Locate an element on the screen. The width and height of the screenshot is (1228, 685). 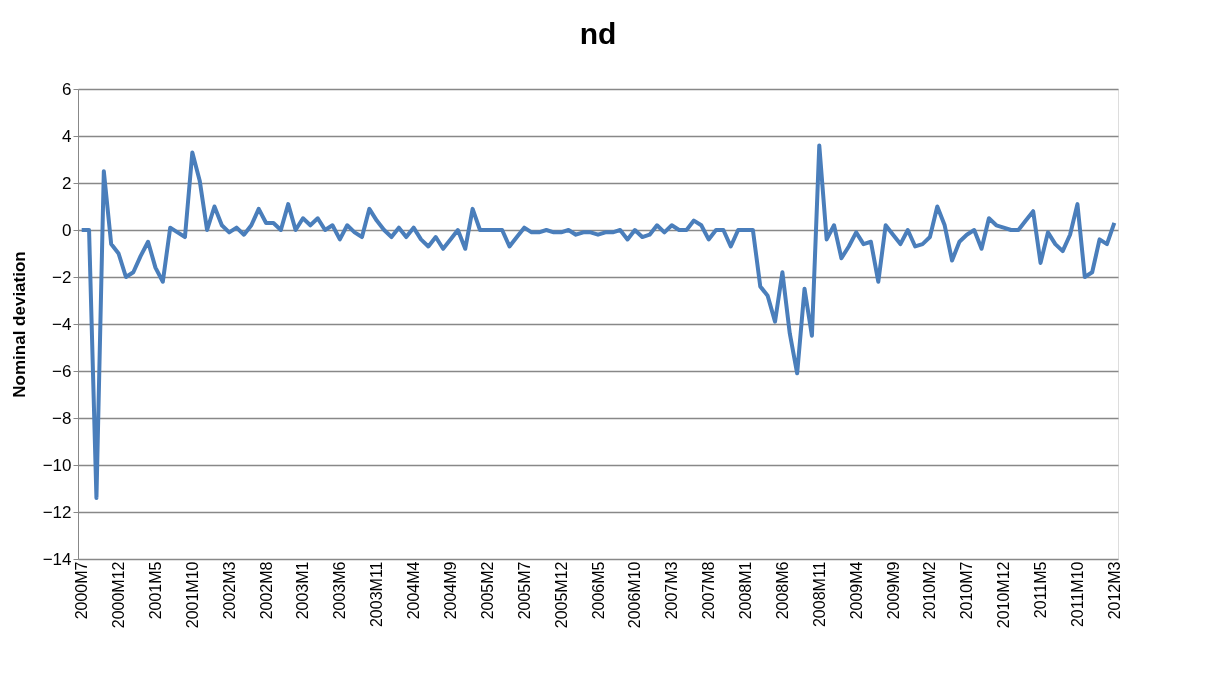
x-tick-label: 2010M12 is located at coordinates (1004, 595).